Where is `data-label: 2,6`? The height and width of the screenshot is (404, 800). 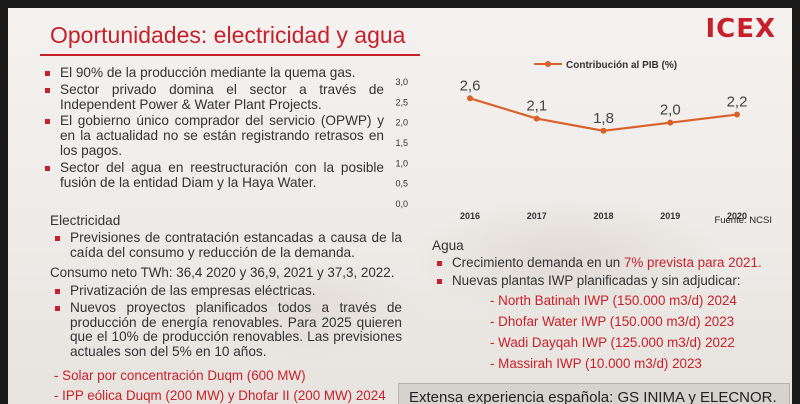
data-label: 2,6 is located at coordinates (470, 85).